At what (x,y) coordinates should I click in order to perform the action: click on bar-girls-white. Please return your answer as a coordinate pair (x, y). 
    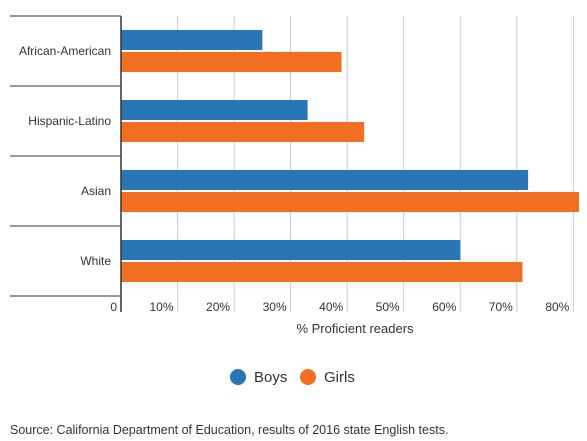
    Looking at the image, I should click on (322, 272).